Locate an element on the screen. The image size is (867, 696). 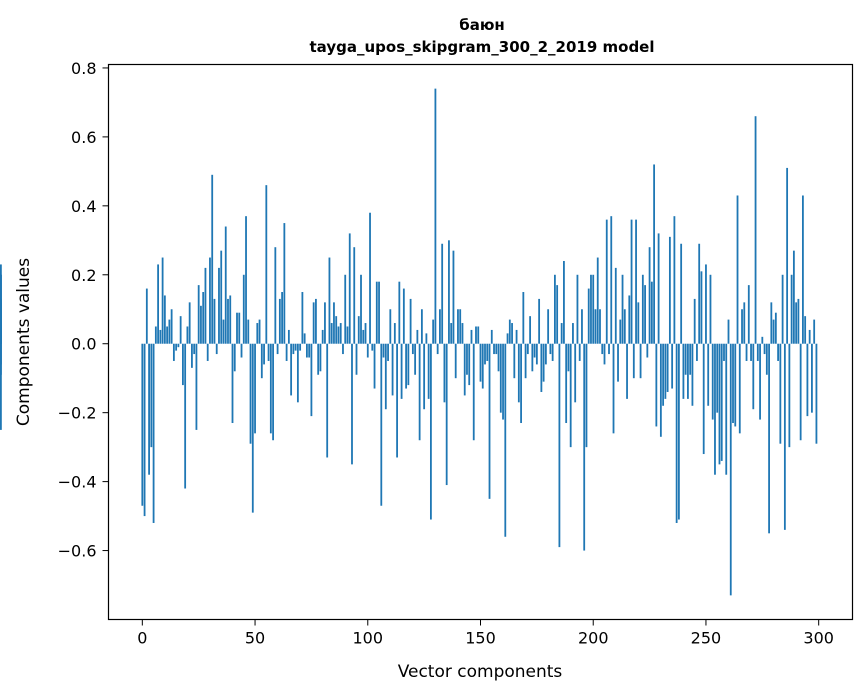
x-tick-label: 250 is located at coordinates (706, 638).